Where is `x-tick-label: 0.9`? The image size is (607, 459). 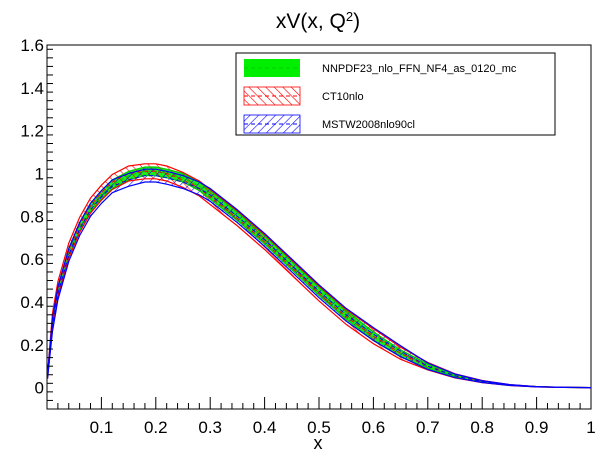 x-tick-label: 0.9 is located at coordinates (537, 427).